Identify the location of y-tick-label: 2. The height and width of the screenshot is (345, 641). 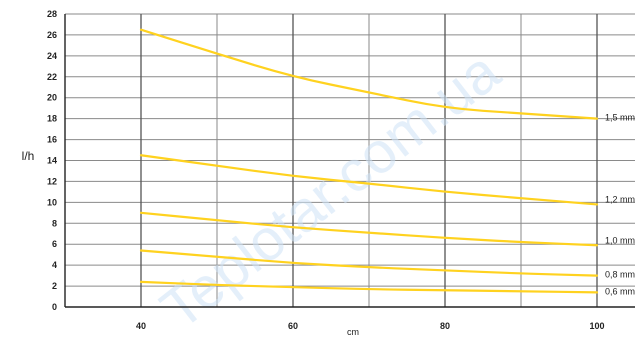
(54, 286).